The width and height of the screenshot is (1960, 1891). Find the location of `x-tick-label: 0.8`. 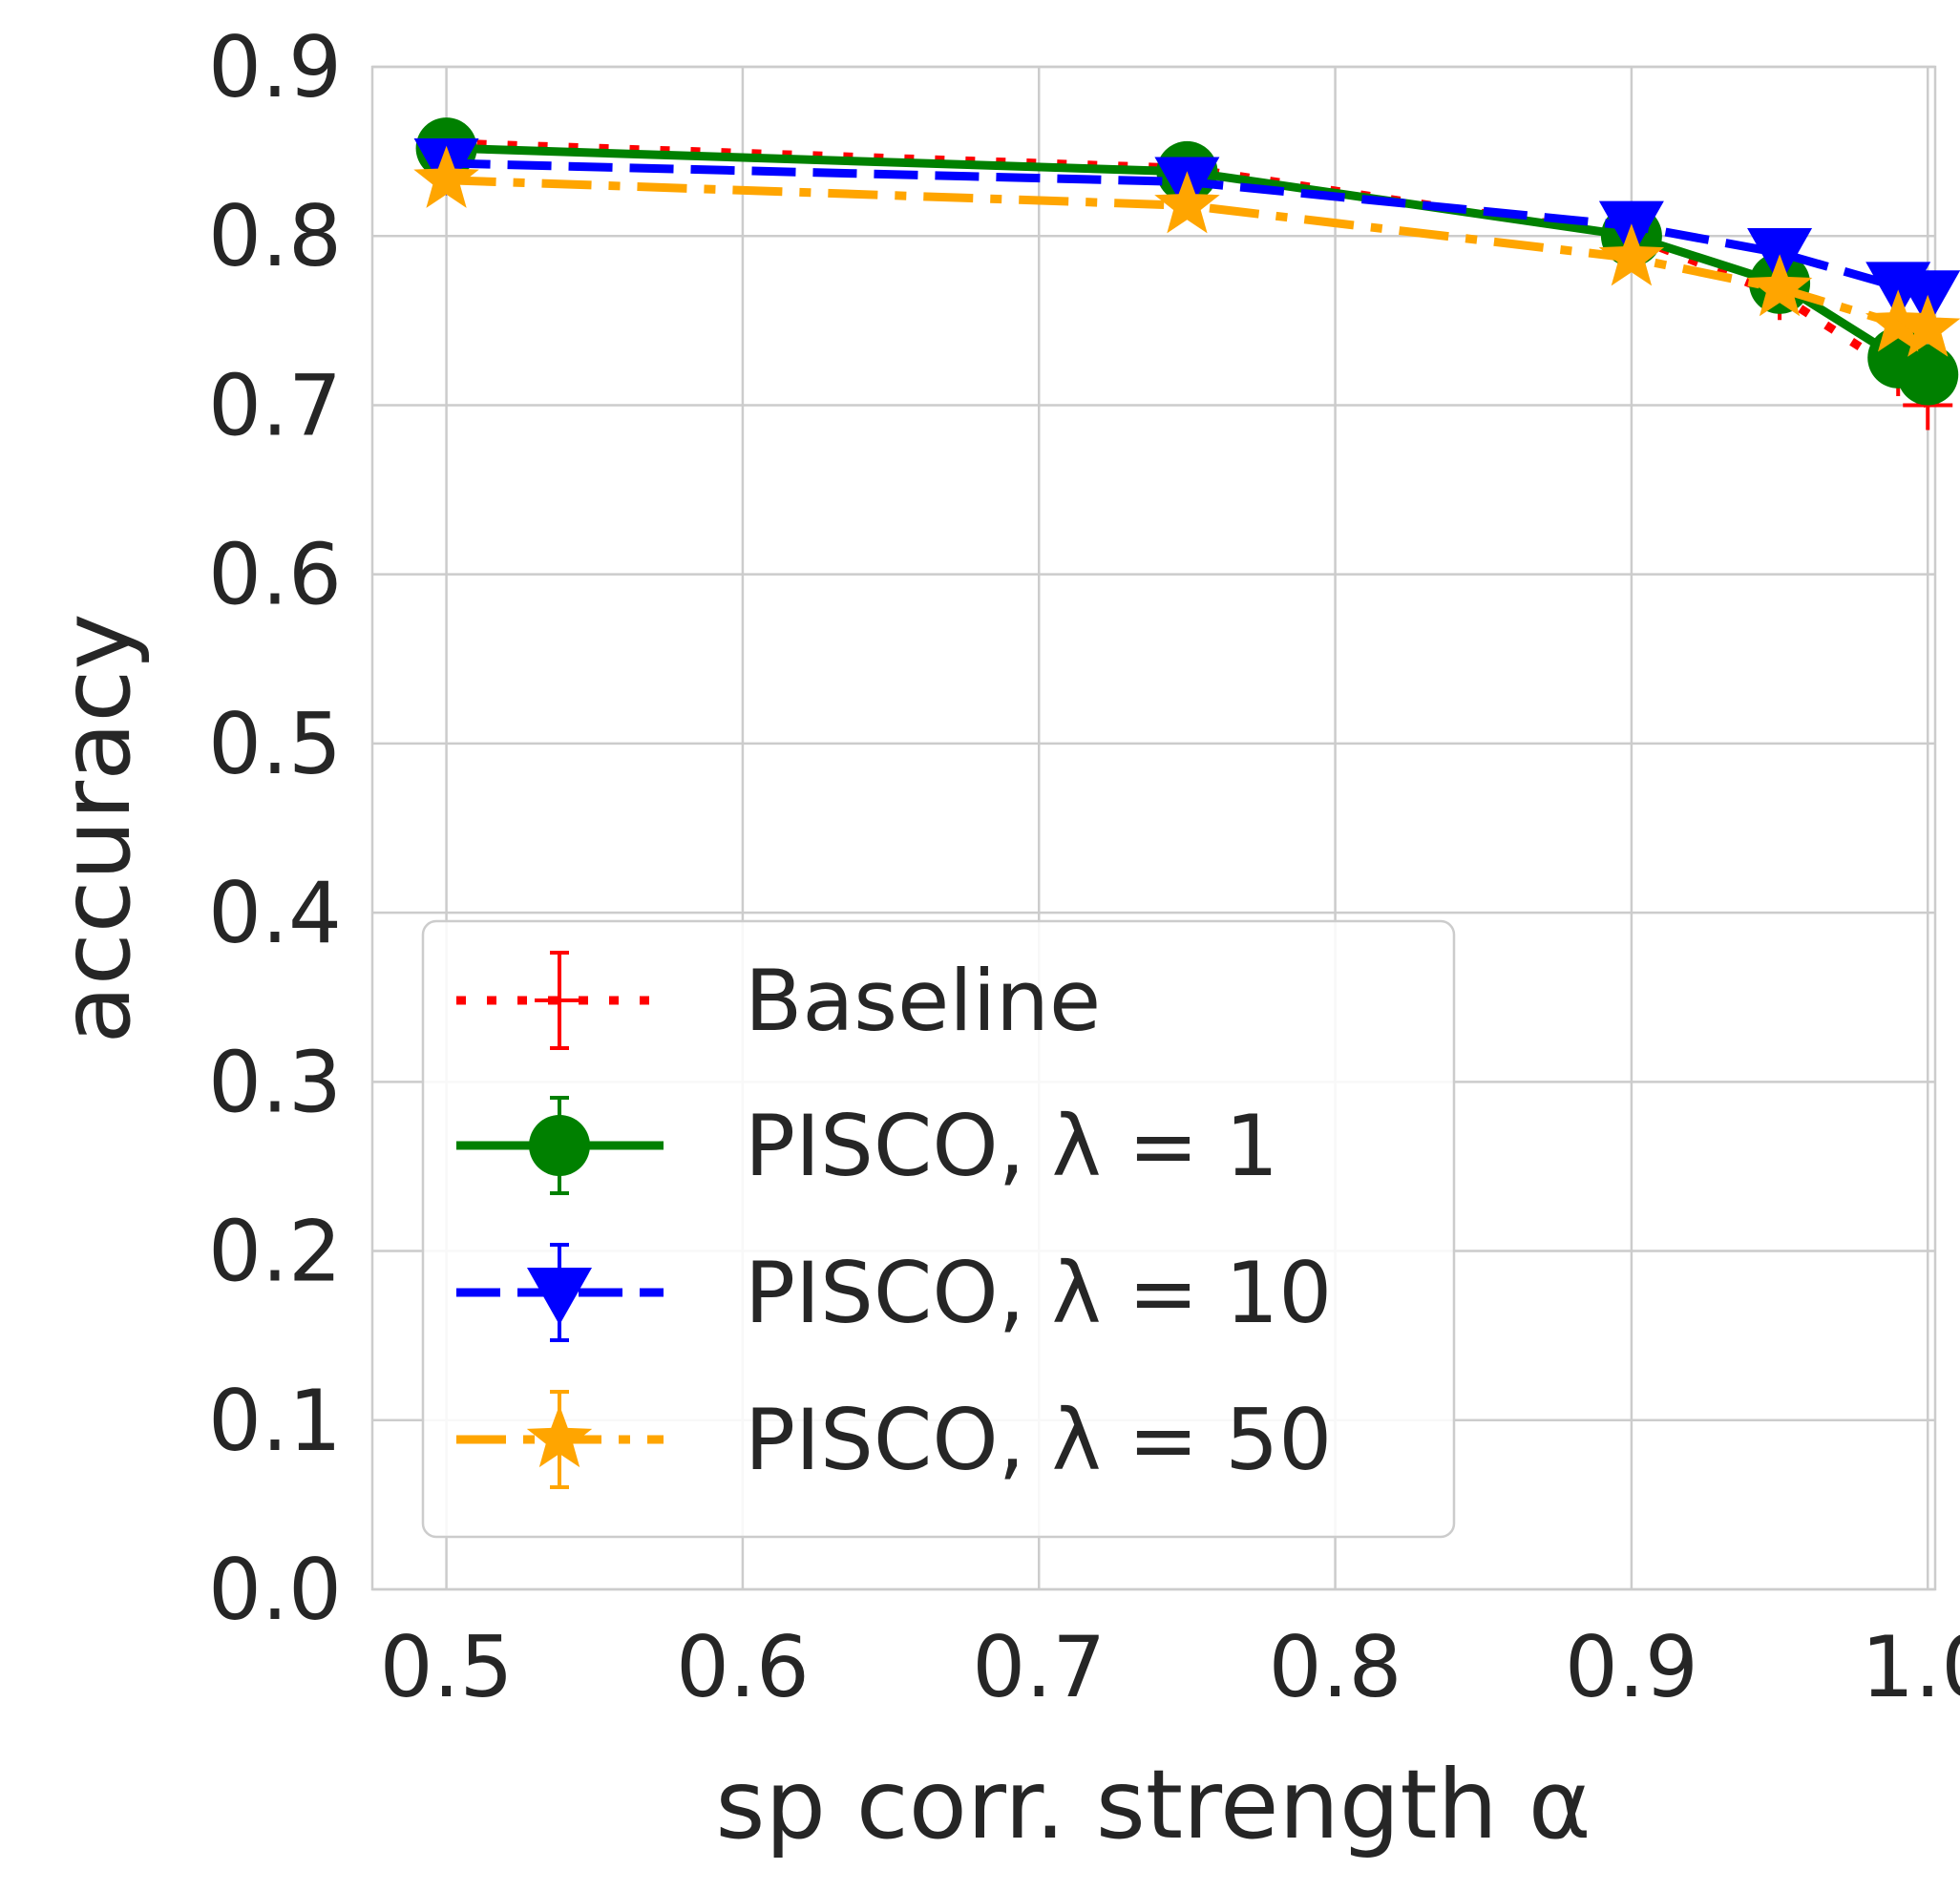

x-tick-label: 0.8 is located at coordinates (1335, 1667).